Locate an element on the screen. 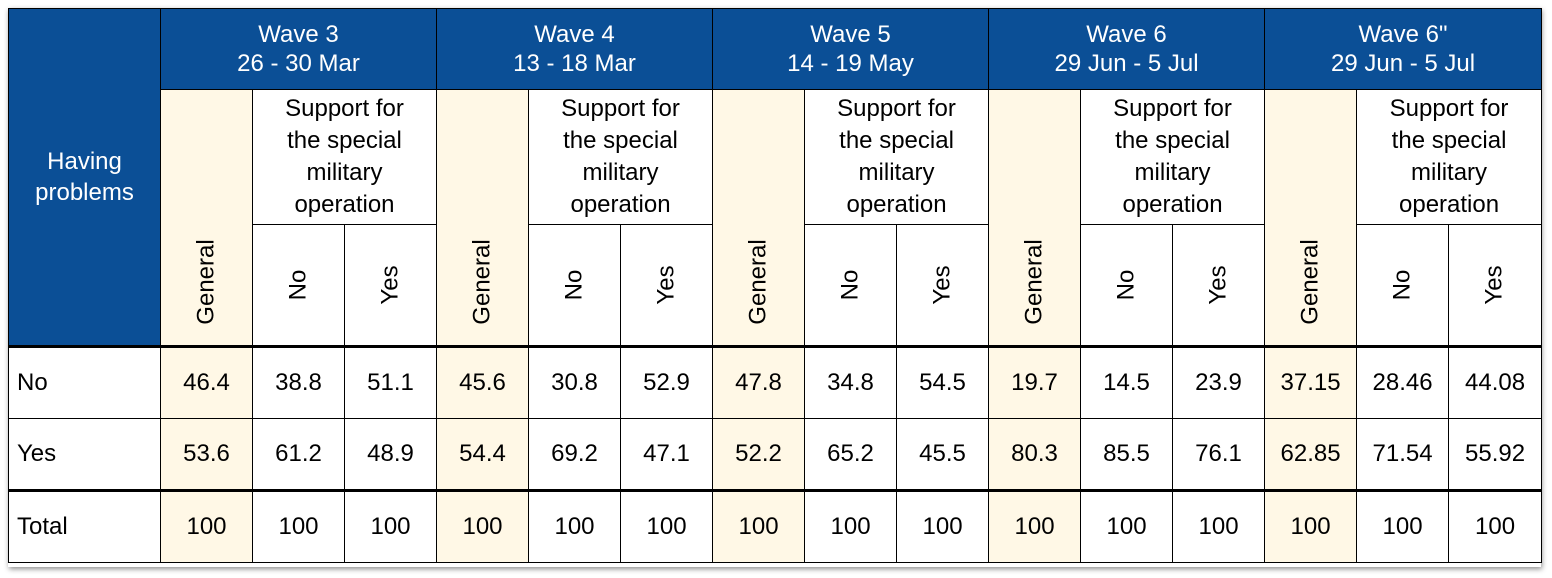 The width and height of the screenshot is (1552, 578). wave-dates: 13 - 18 Mar is located at coordinates (574, 63).